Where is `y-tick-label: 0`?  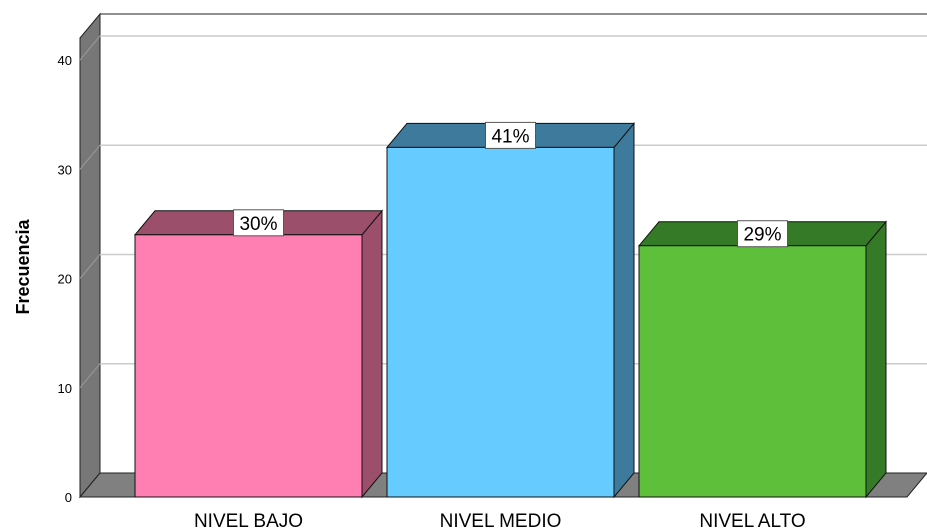 y-tick-label: 0 is located at coordinates (68, 497).